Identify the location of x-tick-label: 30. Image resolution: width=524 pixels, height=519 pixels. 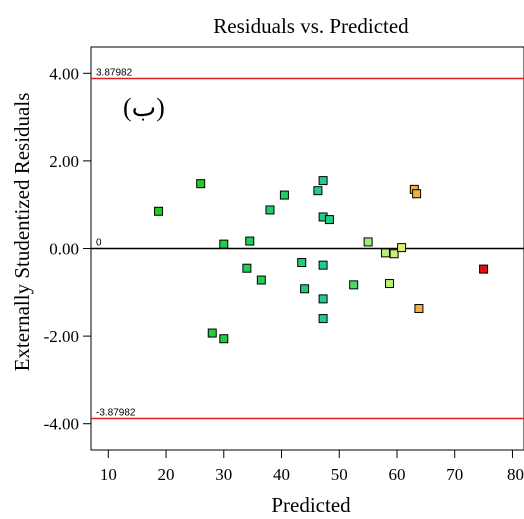
(223, 474).